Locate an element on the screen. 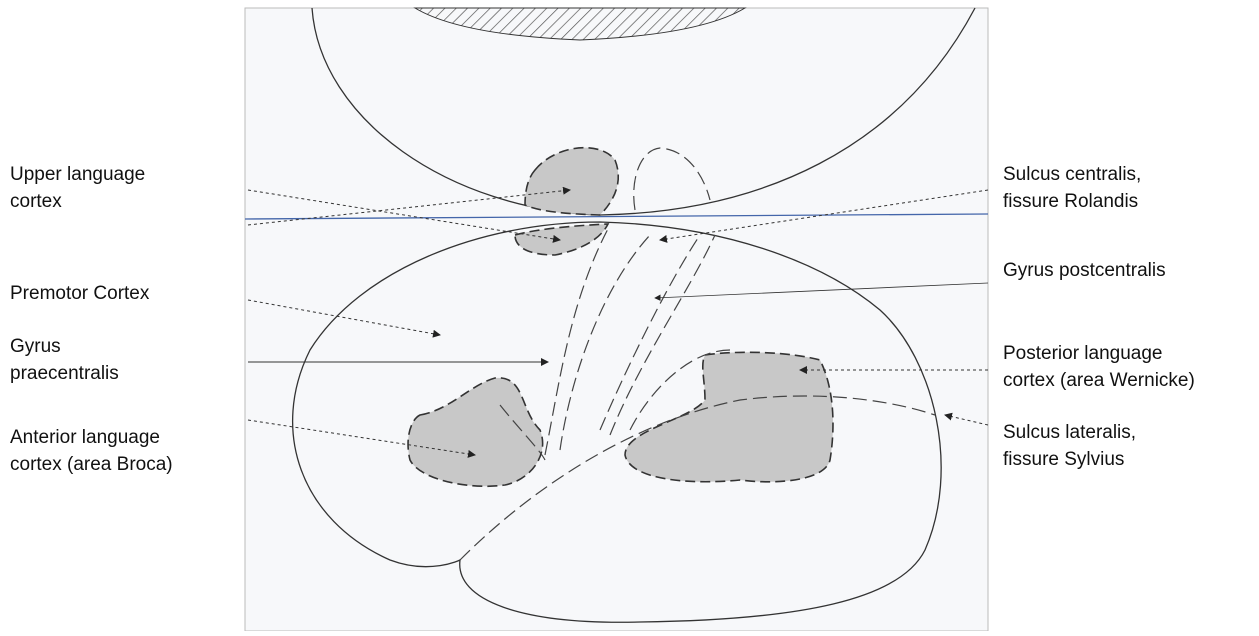 This screenshot has height=636, width=1259. annotation-label: cortex is located at coordinates (36, 201).